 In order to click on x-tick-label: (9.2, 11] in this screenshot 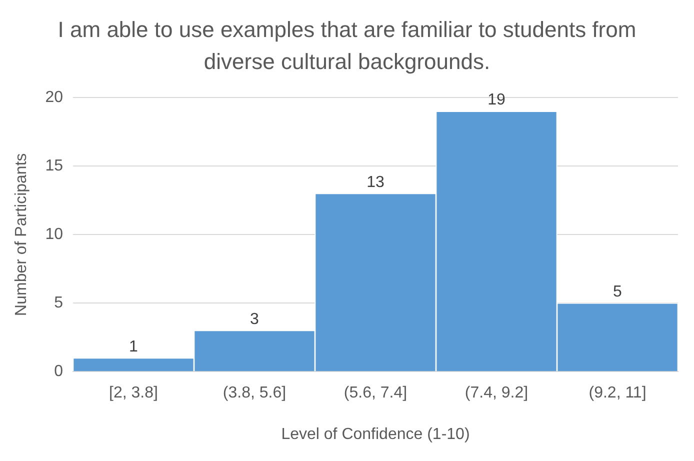, I will do `click(617, 393)`.